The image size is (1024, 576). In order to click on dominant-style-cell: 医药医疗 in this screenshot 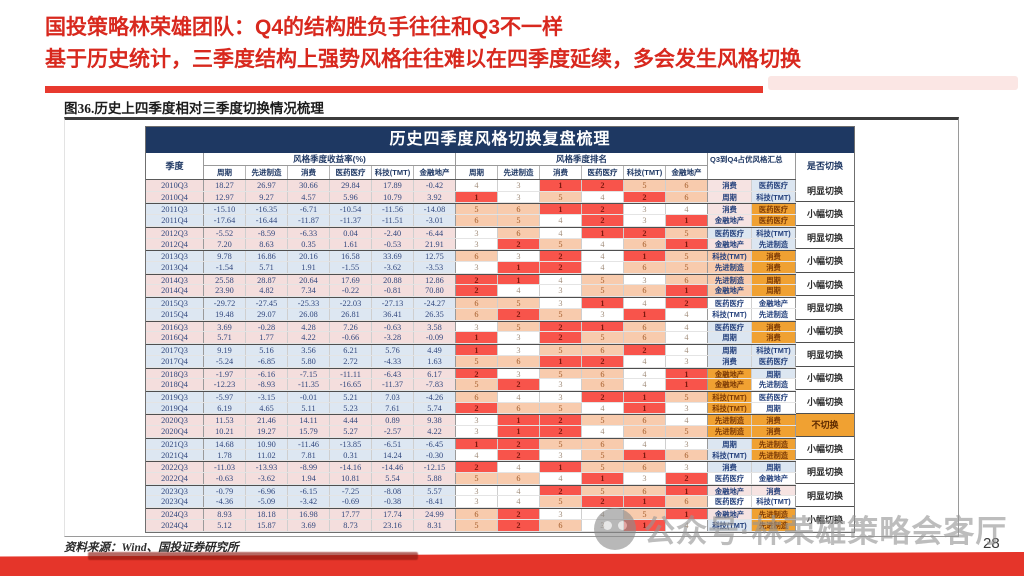, I will do `click(774, 361)`.